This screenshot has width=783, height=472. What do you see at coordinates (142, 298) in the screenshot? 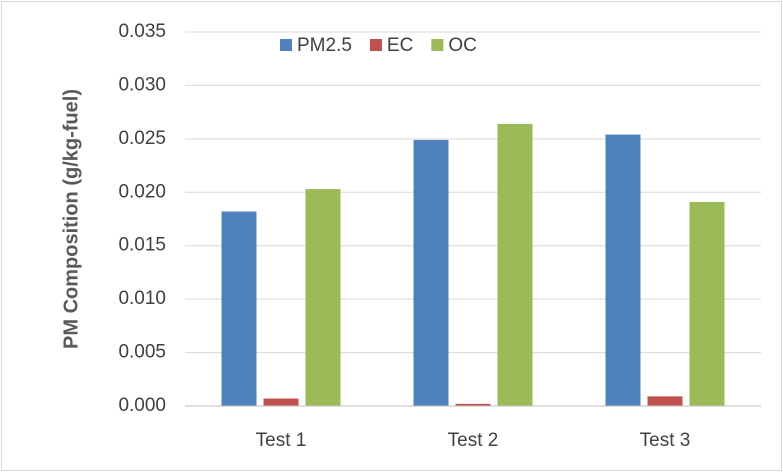
I see `y-tick-label: 0.010` at bounding box center [142, 298].